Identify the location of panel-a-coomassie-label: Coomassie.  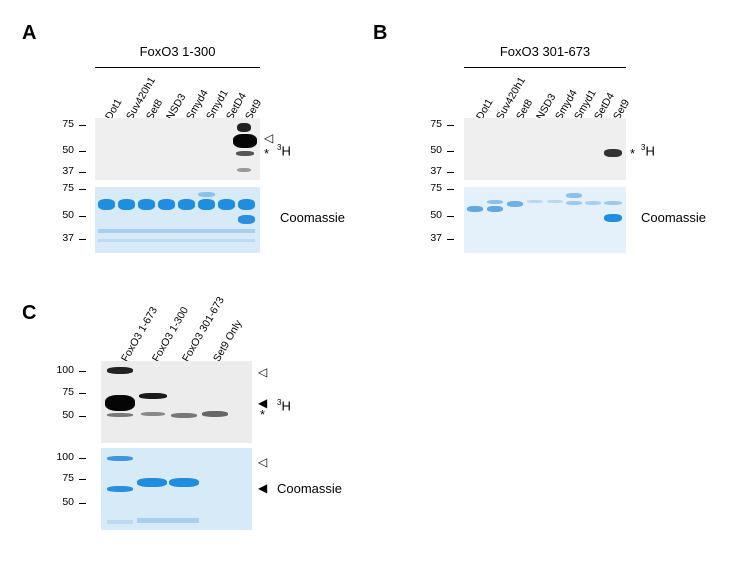
(313, 217).